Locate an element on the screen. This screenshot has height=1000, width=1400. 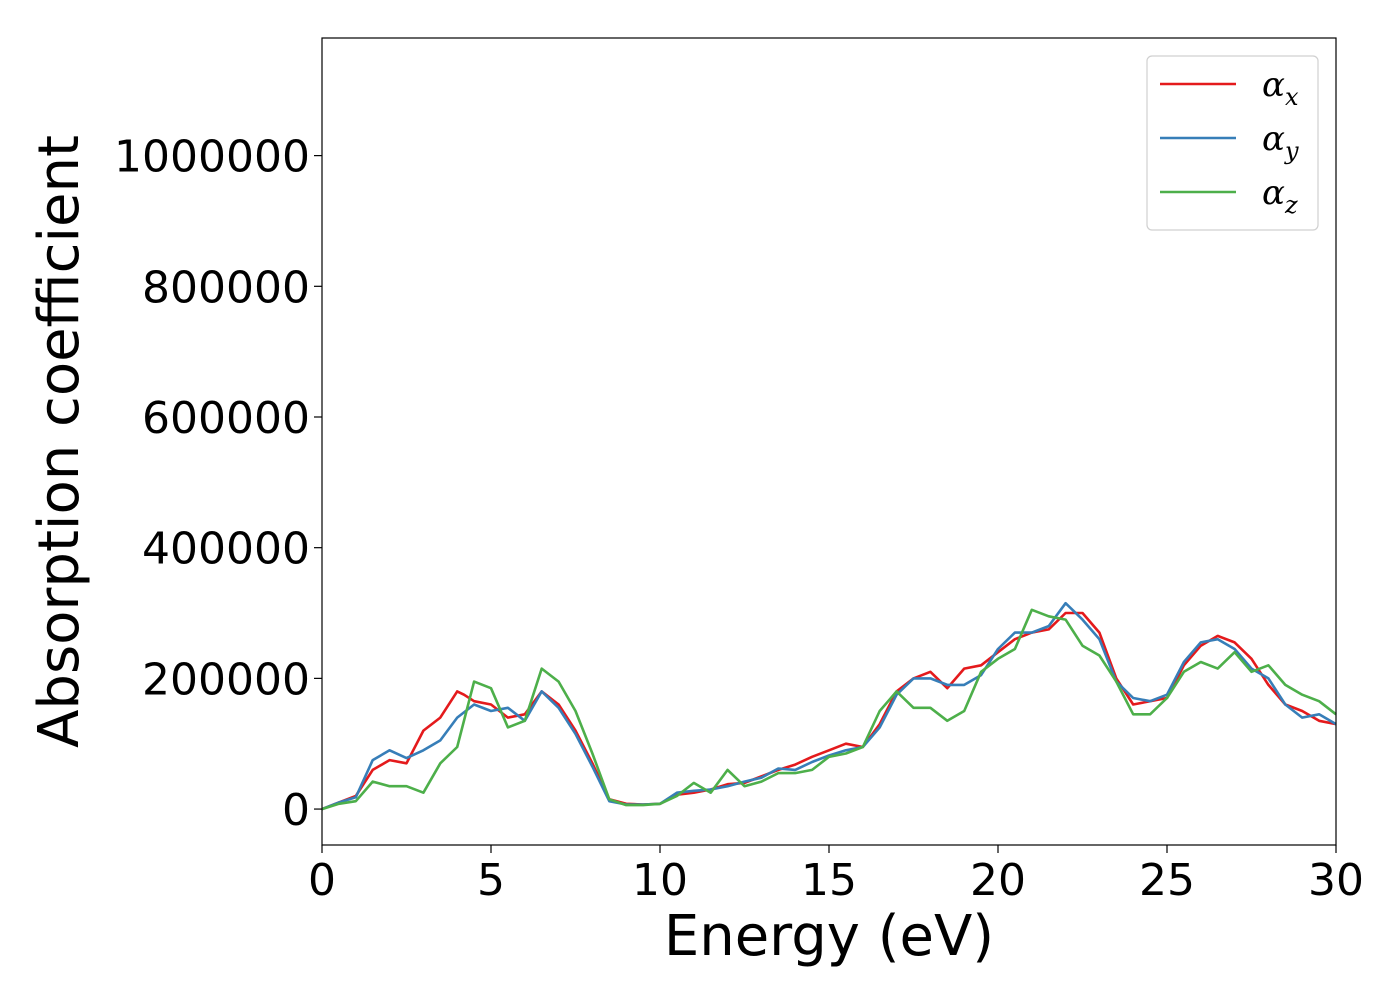
y-tick-label: 600000 is located at coordinates (226, 418).